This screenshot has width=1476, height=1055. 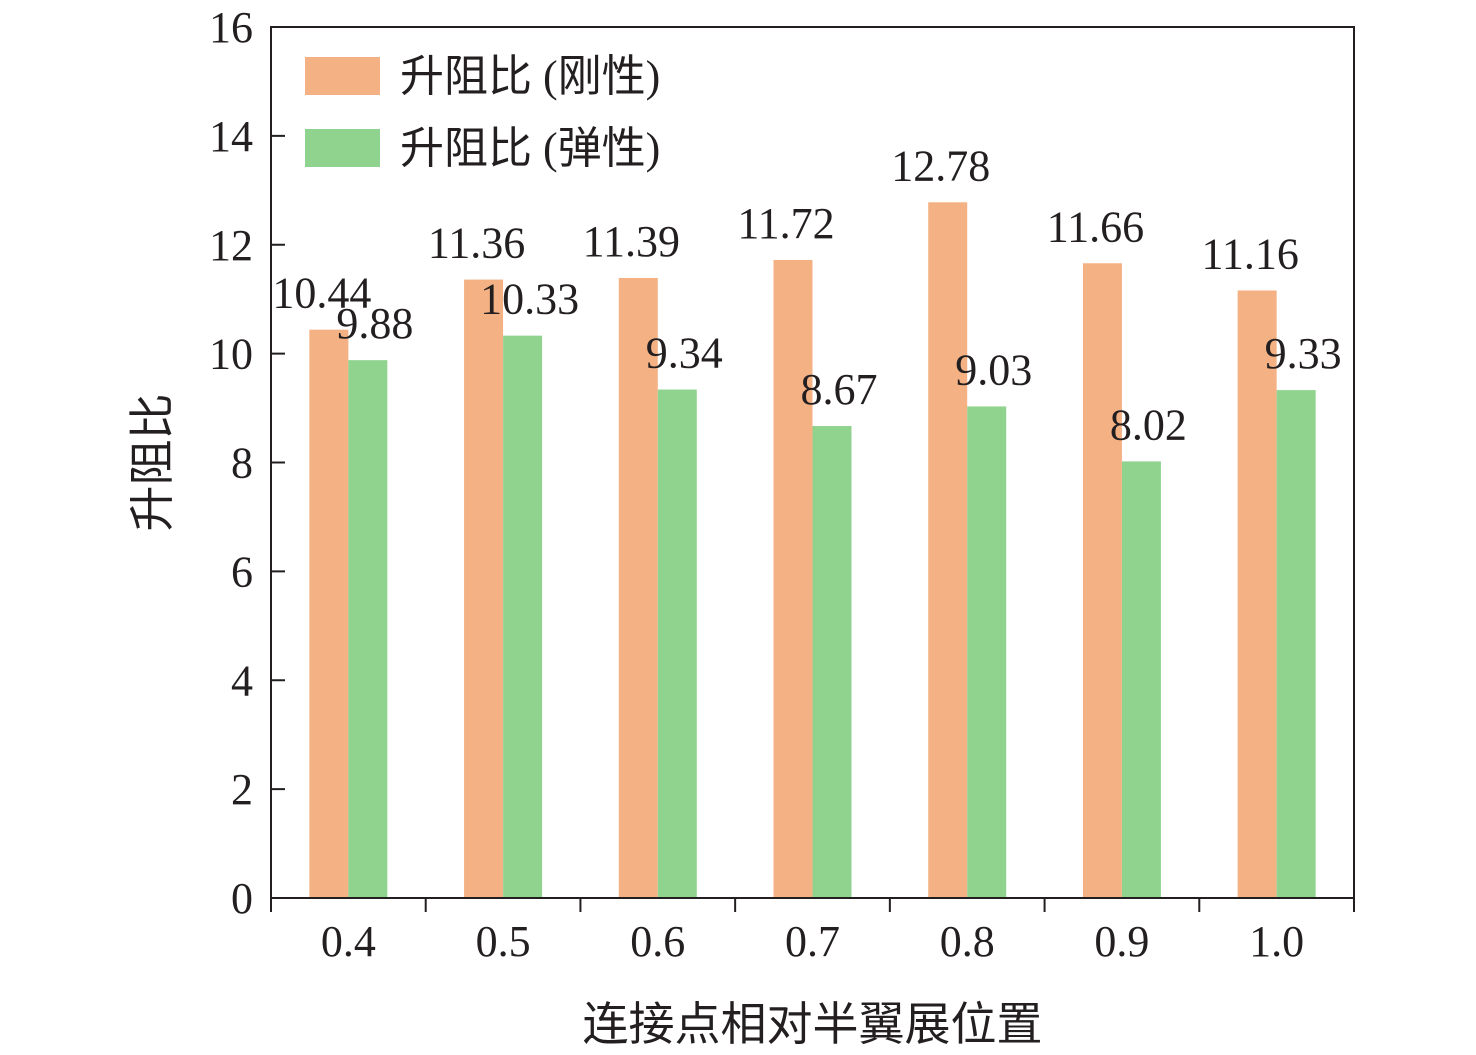 What do you see at coordinates (231, 245) in the screenshot?
I see `y-tick-label-12: 12` at bounding box center [231, 245].